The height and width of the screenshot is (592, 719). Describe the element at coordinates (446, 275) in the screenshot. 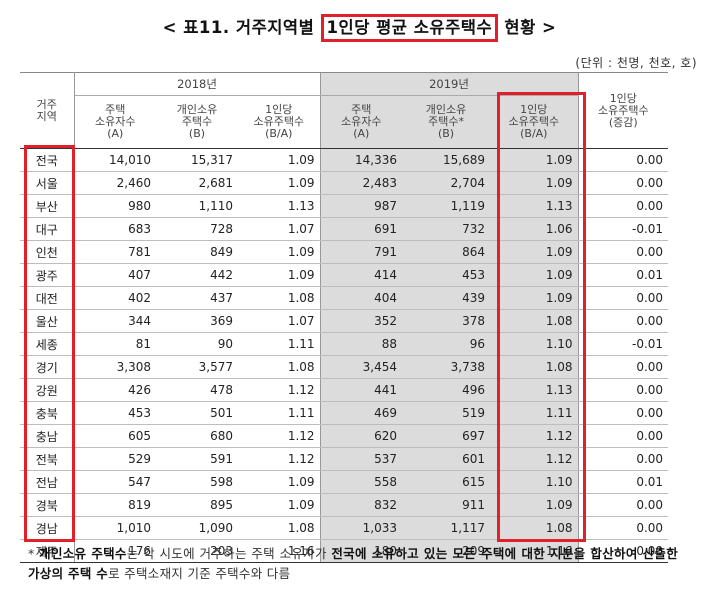

I see `value-cell-b19: 453` at that location.